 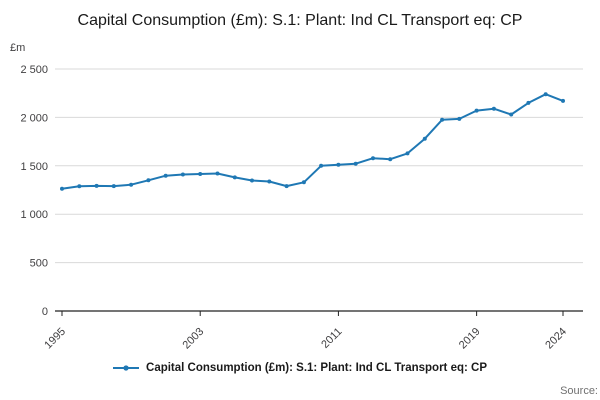 What do you see at coordinates (55, 339) in the screenshot?
I see `svg-text: 1995` at bounding box center [55, 339].